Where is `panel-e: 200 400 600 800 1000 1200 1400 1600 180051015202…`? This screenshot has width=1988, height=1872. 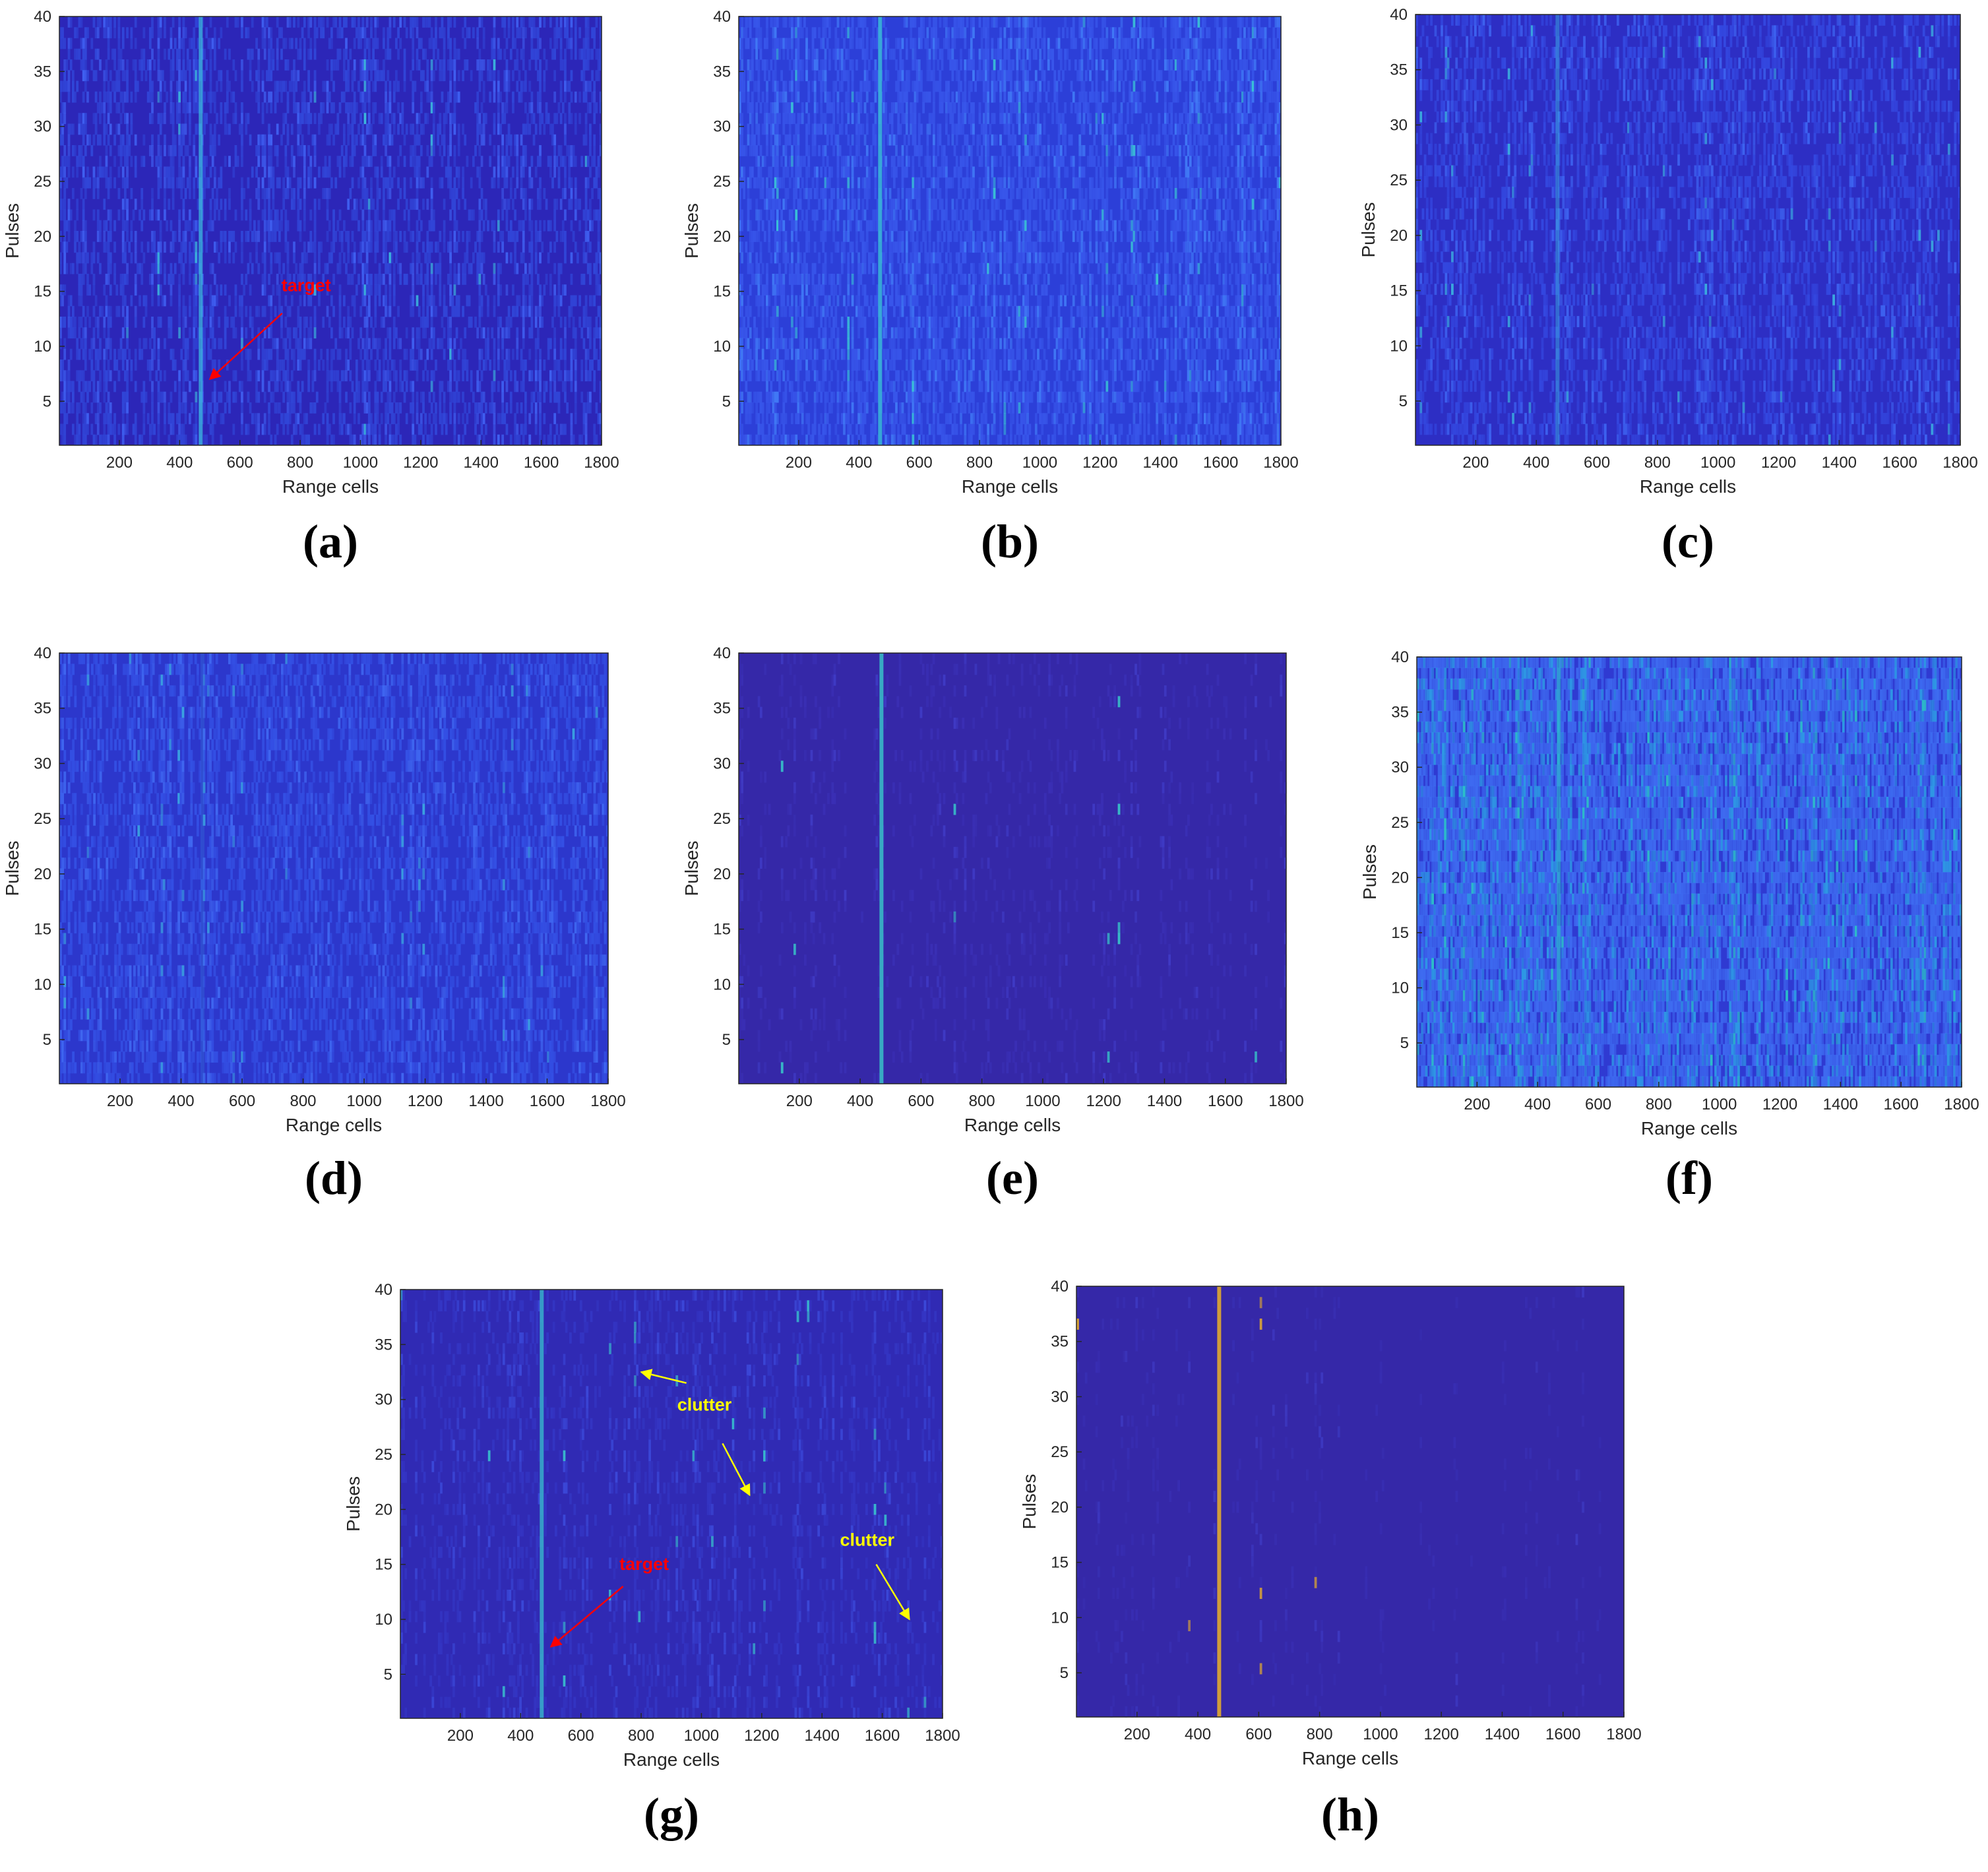
panel-e: 200 400 600 800 1000 1200 1400 1600 180051015202… is located at coordinates (992, 924).